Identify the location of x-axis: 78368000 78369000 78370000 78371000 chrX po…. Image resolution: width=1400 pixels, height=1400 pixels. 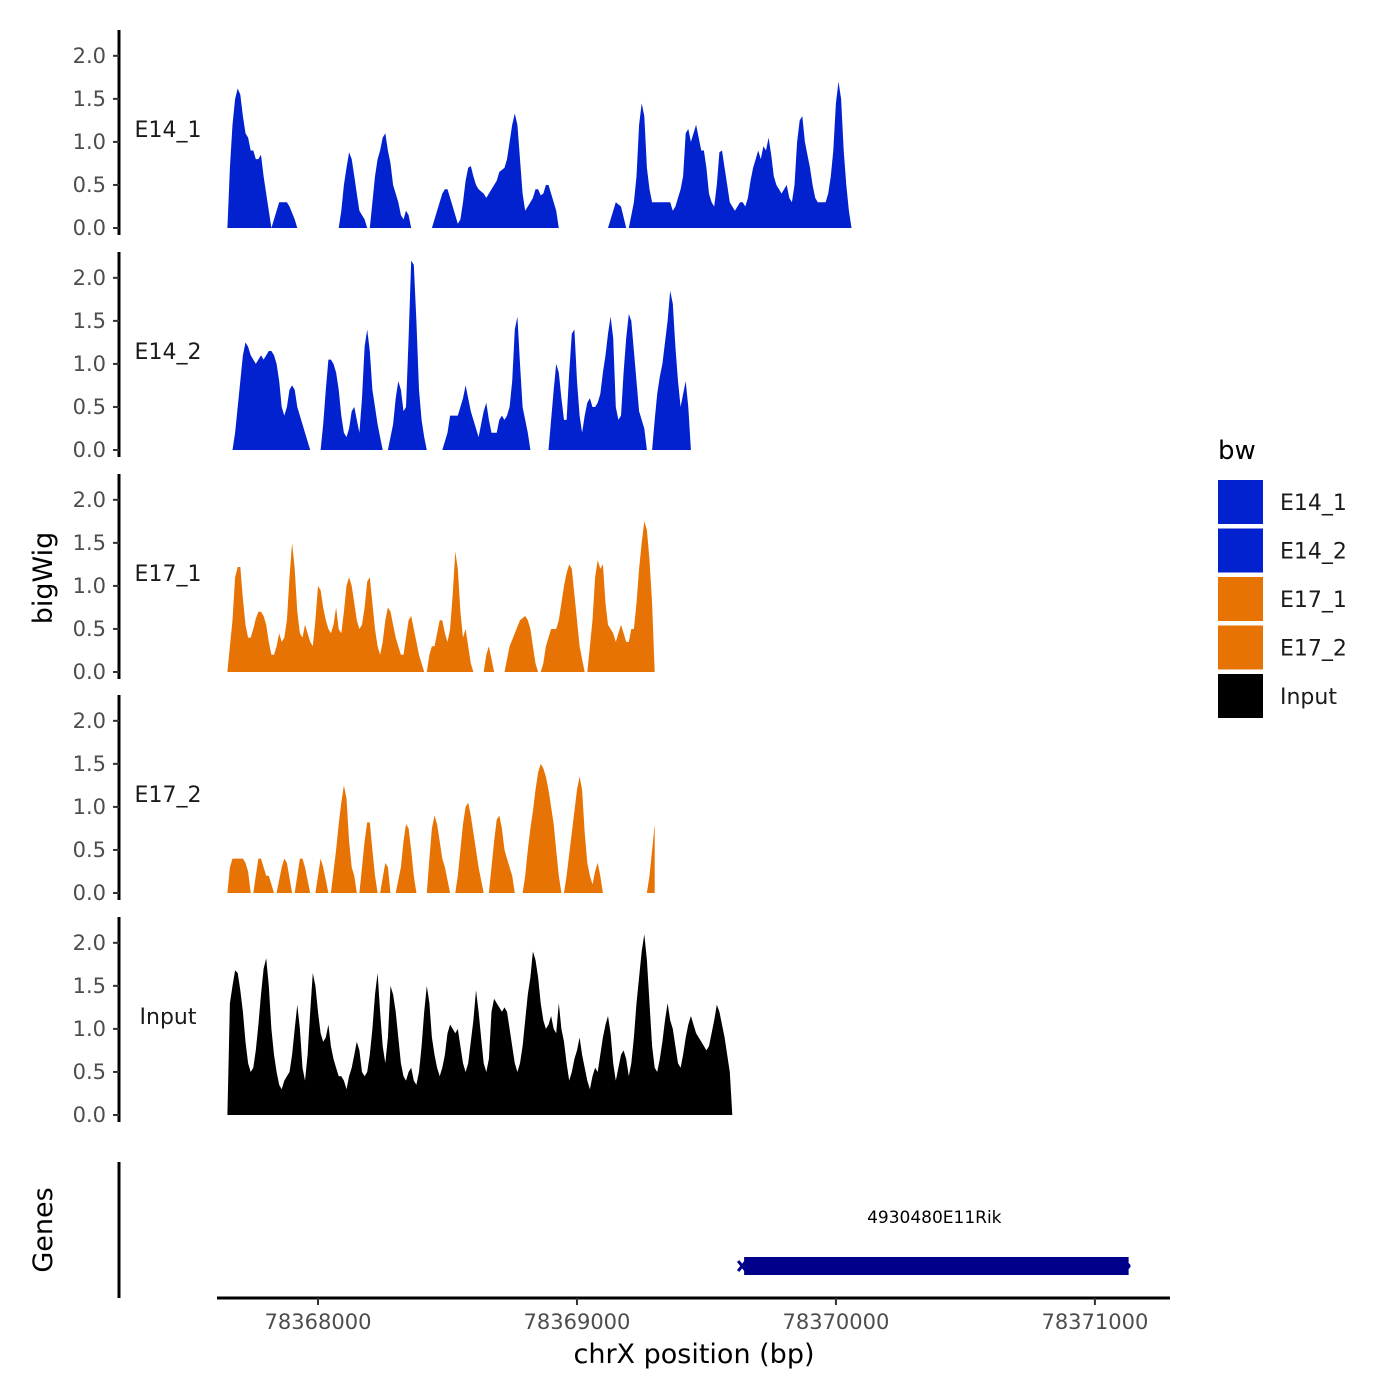
(693, 1333).